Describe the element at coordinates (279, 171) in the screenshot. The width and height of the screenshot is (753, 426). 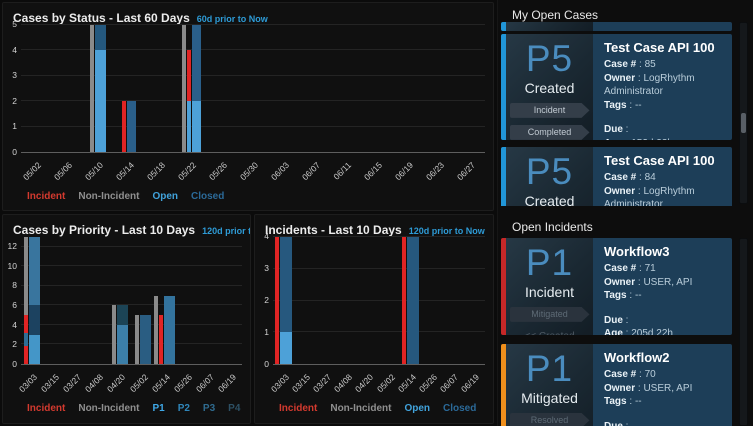
I see `x-tick-label: 06/03` at that location.